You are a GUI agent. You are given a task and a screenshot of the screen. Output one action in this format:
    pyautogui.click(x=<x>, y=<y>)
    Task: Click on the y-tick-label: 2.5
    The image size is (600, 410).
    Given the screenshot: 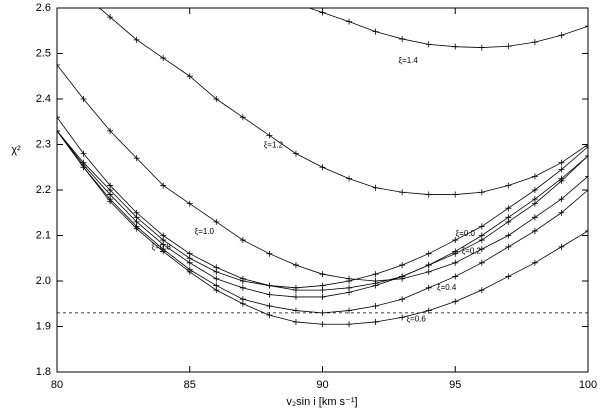 What is the action you would take?
    pyautogui.click(x=43, y=53)
    